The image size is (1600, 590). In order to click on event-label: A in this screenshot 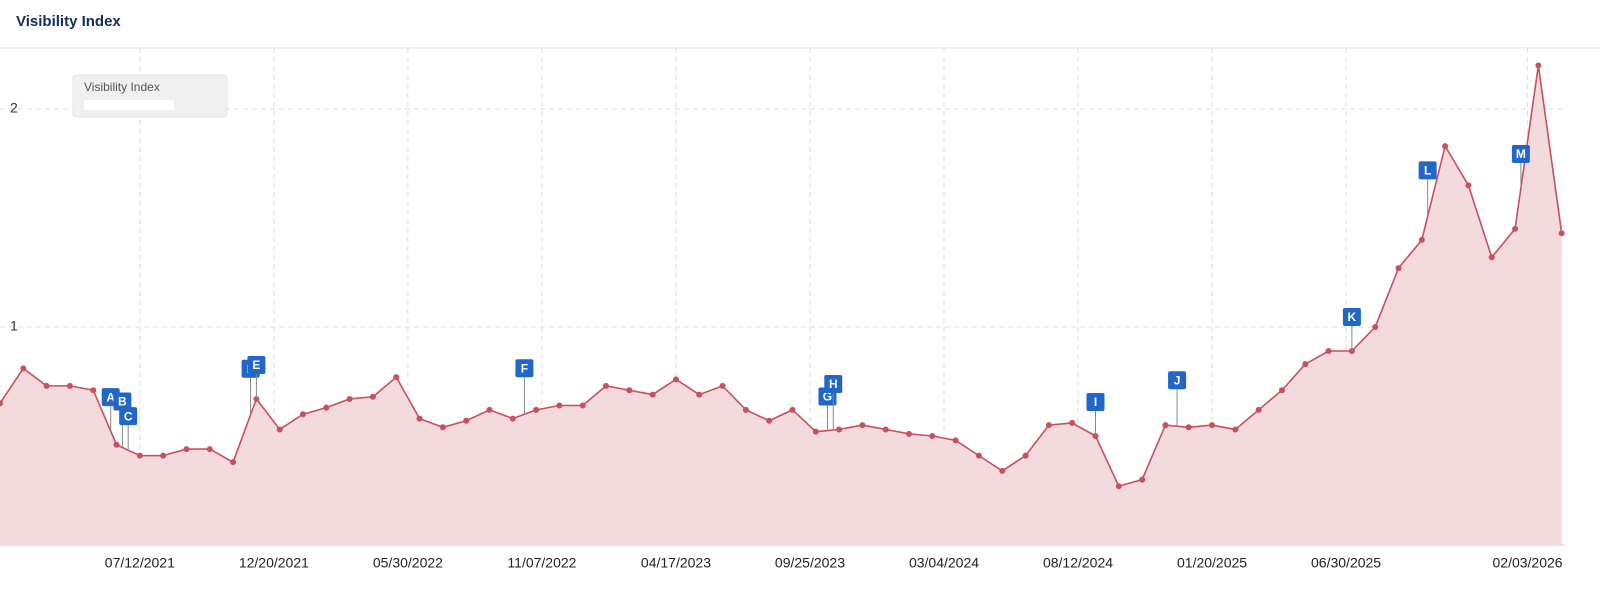, I will do `click(110, 397)`.